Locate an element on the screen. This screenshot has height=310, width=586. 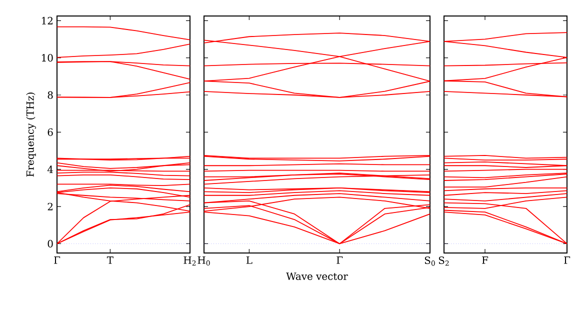
x-tick-label: S$_{2}$ is located at coordinates (443, 261).